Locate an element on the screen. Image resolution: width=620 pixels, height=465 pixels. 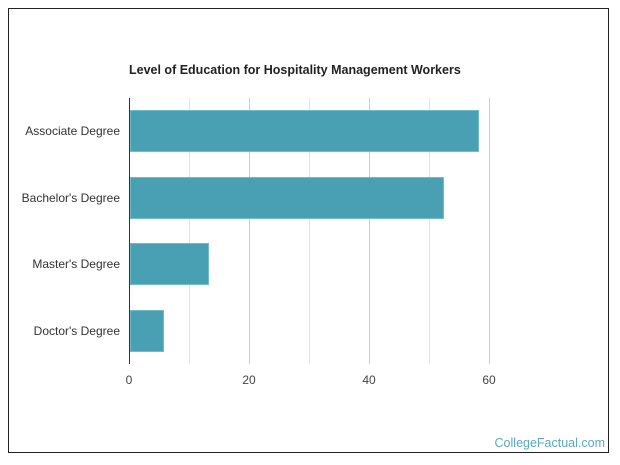
x-tick-label: 20 is located at coordinates (249, 380).